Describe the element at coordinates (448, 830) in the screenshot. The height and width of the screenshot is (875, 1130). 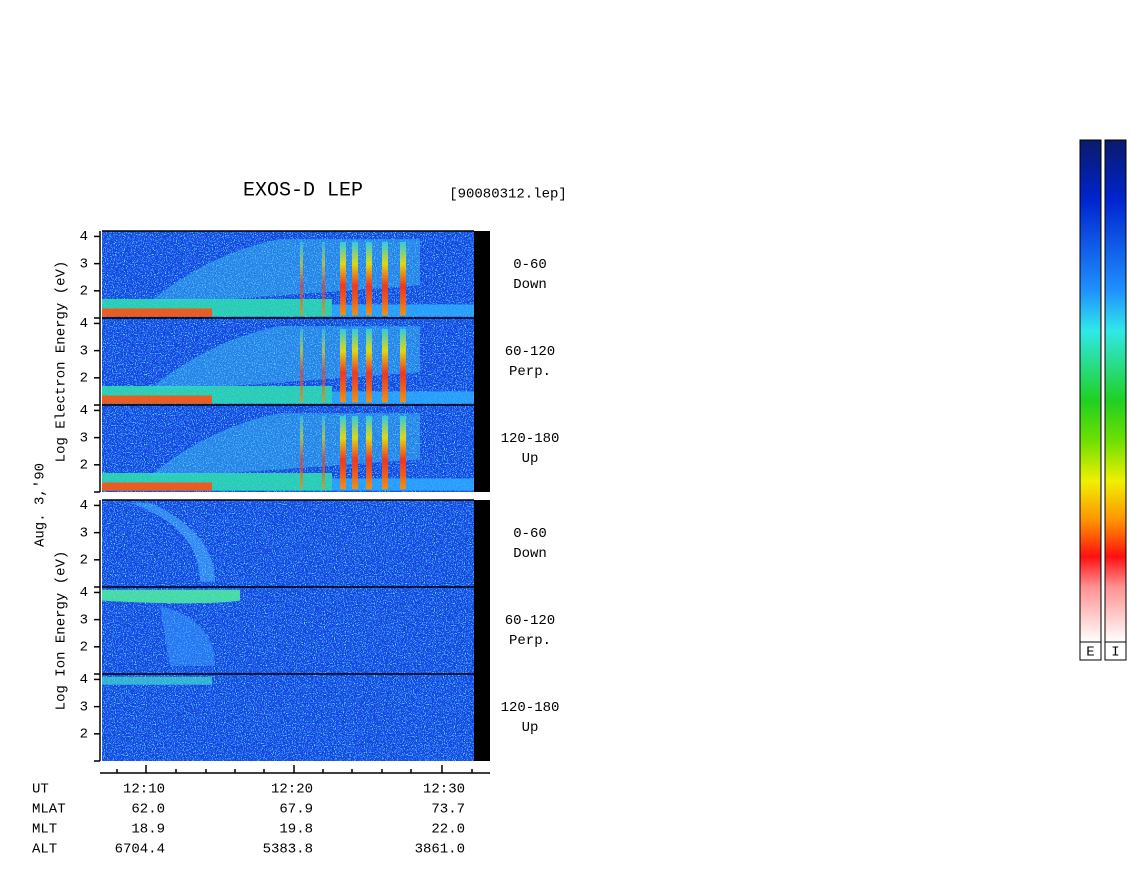
I see `orbit-cell: 22.0` at that location.